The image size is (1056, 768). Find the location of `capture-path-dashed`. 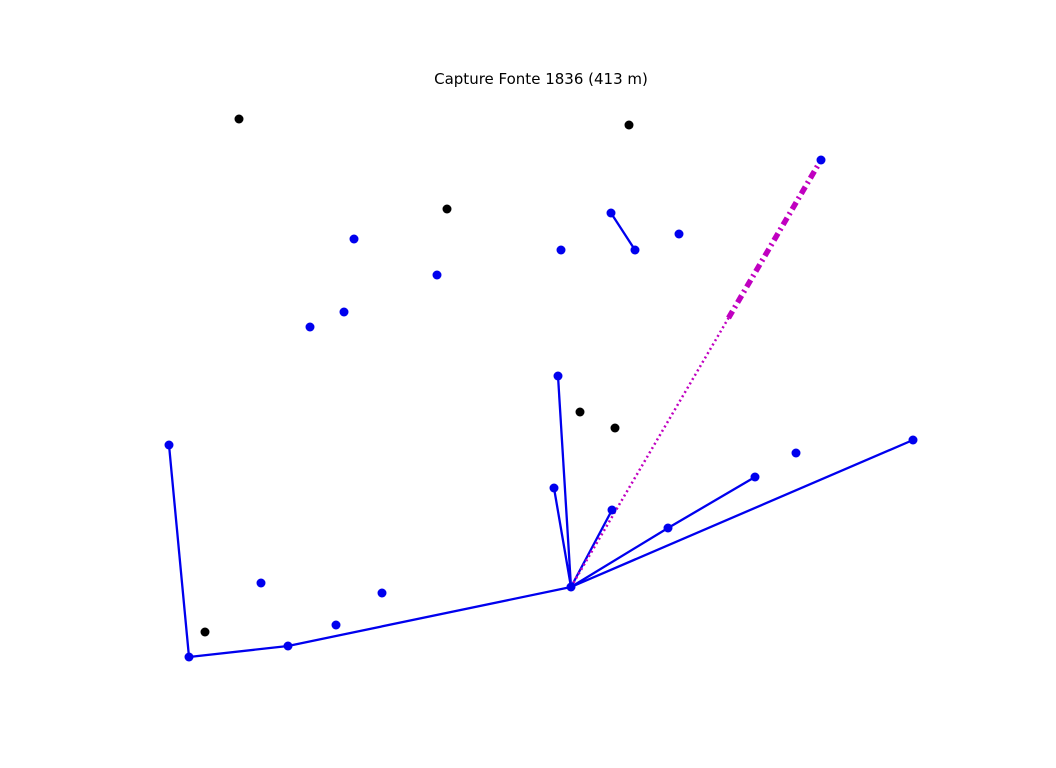

capture-path-dashed is located at coordinates (775, 239).